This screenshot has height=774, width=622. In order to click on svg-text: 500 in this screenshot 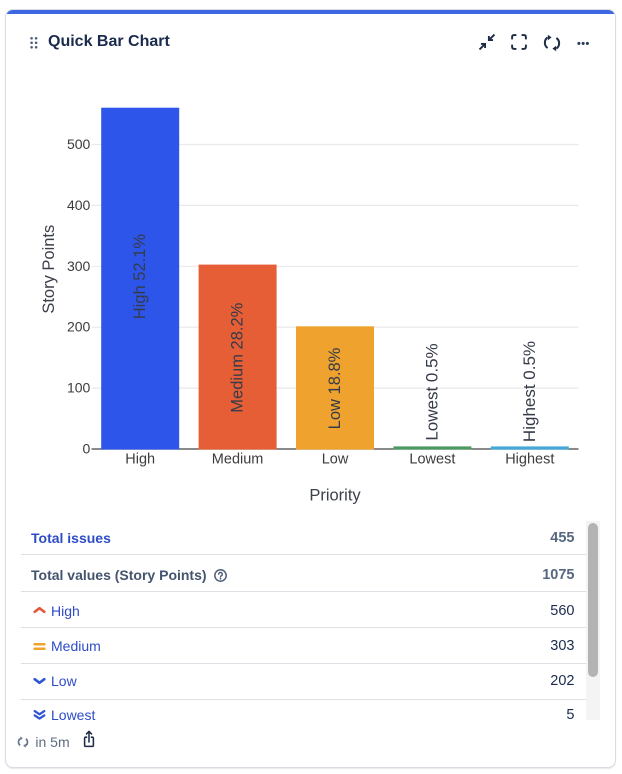, I will do `click(79, 144)`.